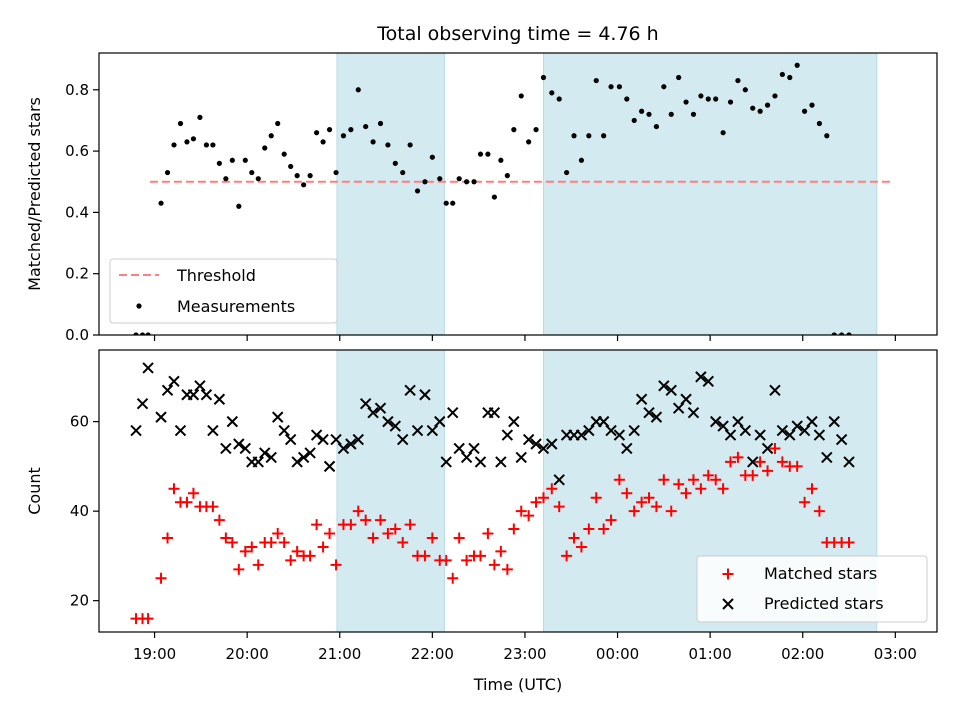 Image resolution: width=960 pixels, height=720 pixels. I want to click on y-axis-label: Matched/Predicted stars, so click(34, 194).